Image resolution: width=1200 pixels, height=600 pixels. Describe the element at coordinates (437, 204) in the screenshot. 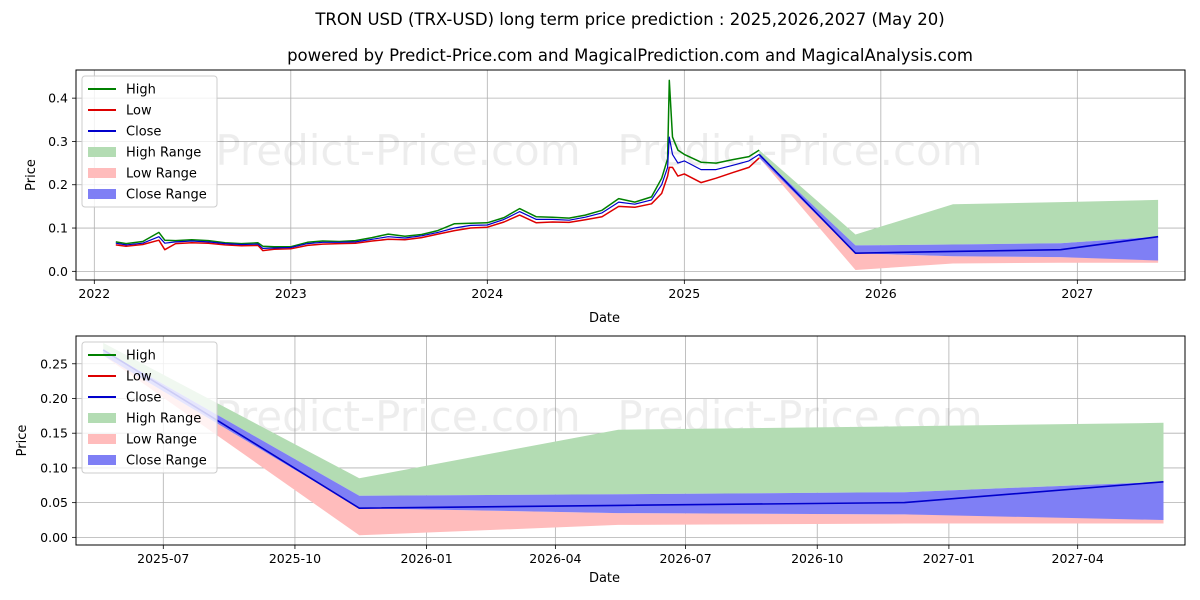

I see `low-series-line` at that location.